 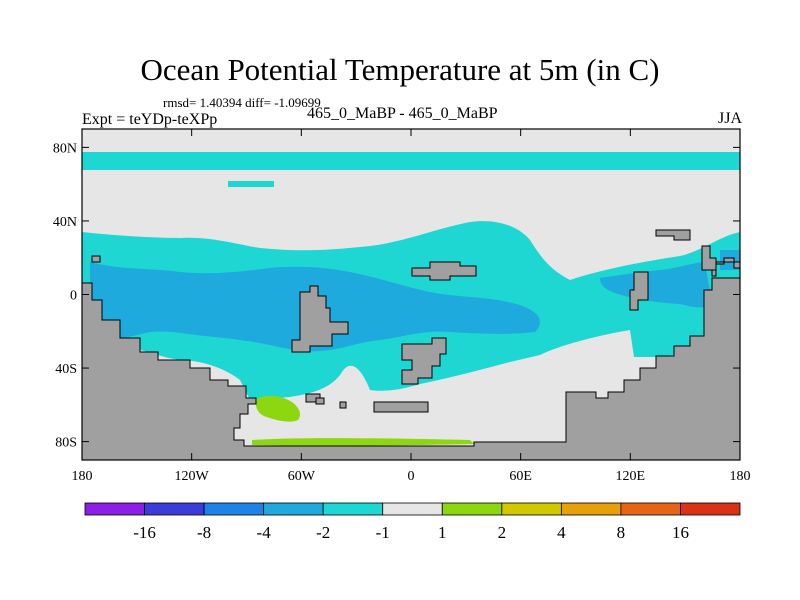 I want to click on west-pacific-cold-region, so click(x=656, y=285).